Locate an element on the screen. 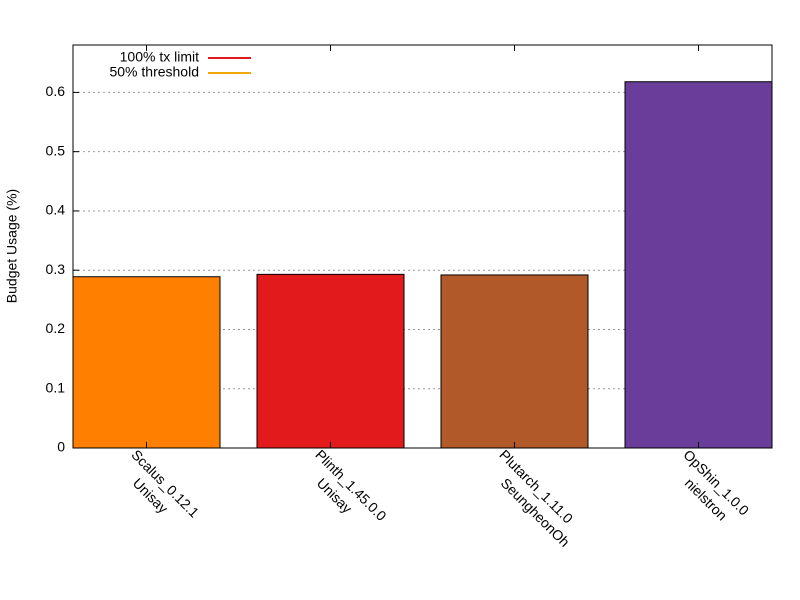 The height and width of the screenshot is (600, 800). y-tick-label: 0.1 is located at coordinates (56, 387).